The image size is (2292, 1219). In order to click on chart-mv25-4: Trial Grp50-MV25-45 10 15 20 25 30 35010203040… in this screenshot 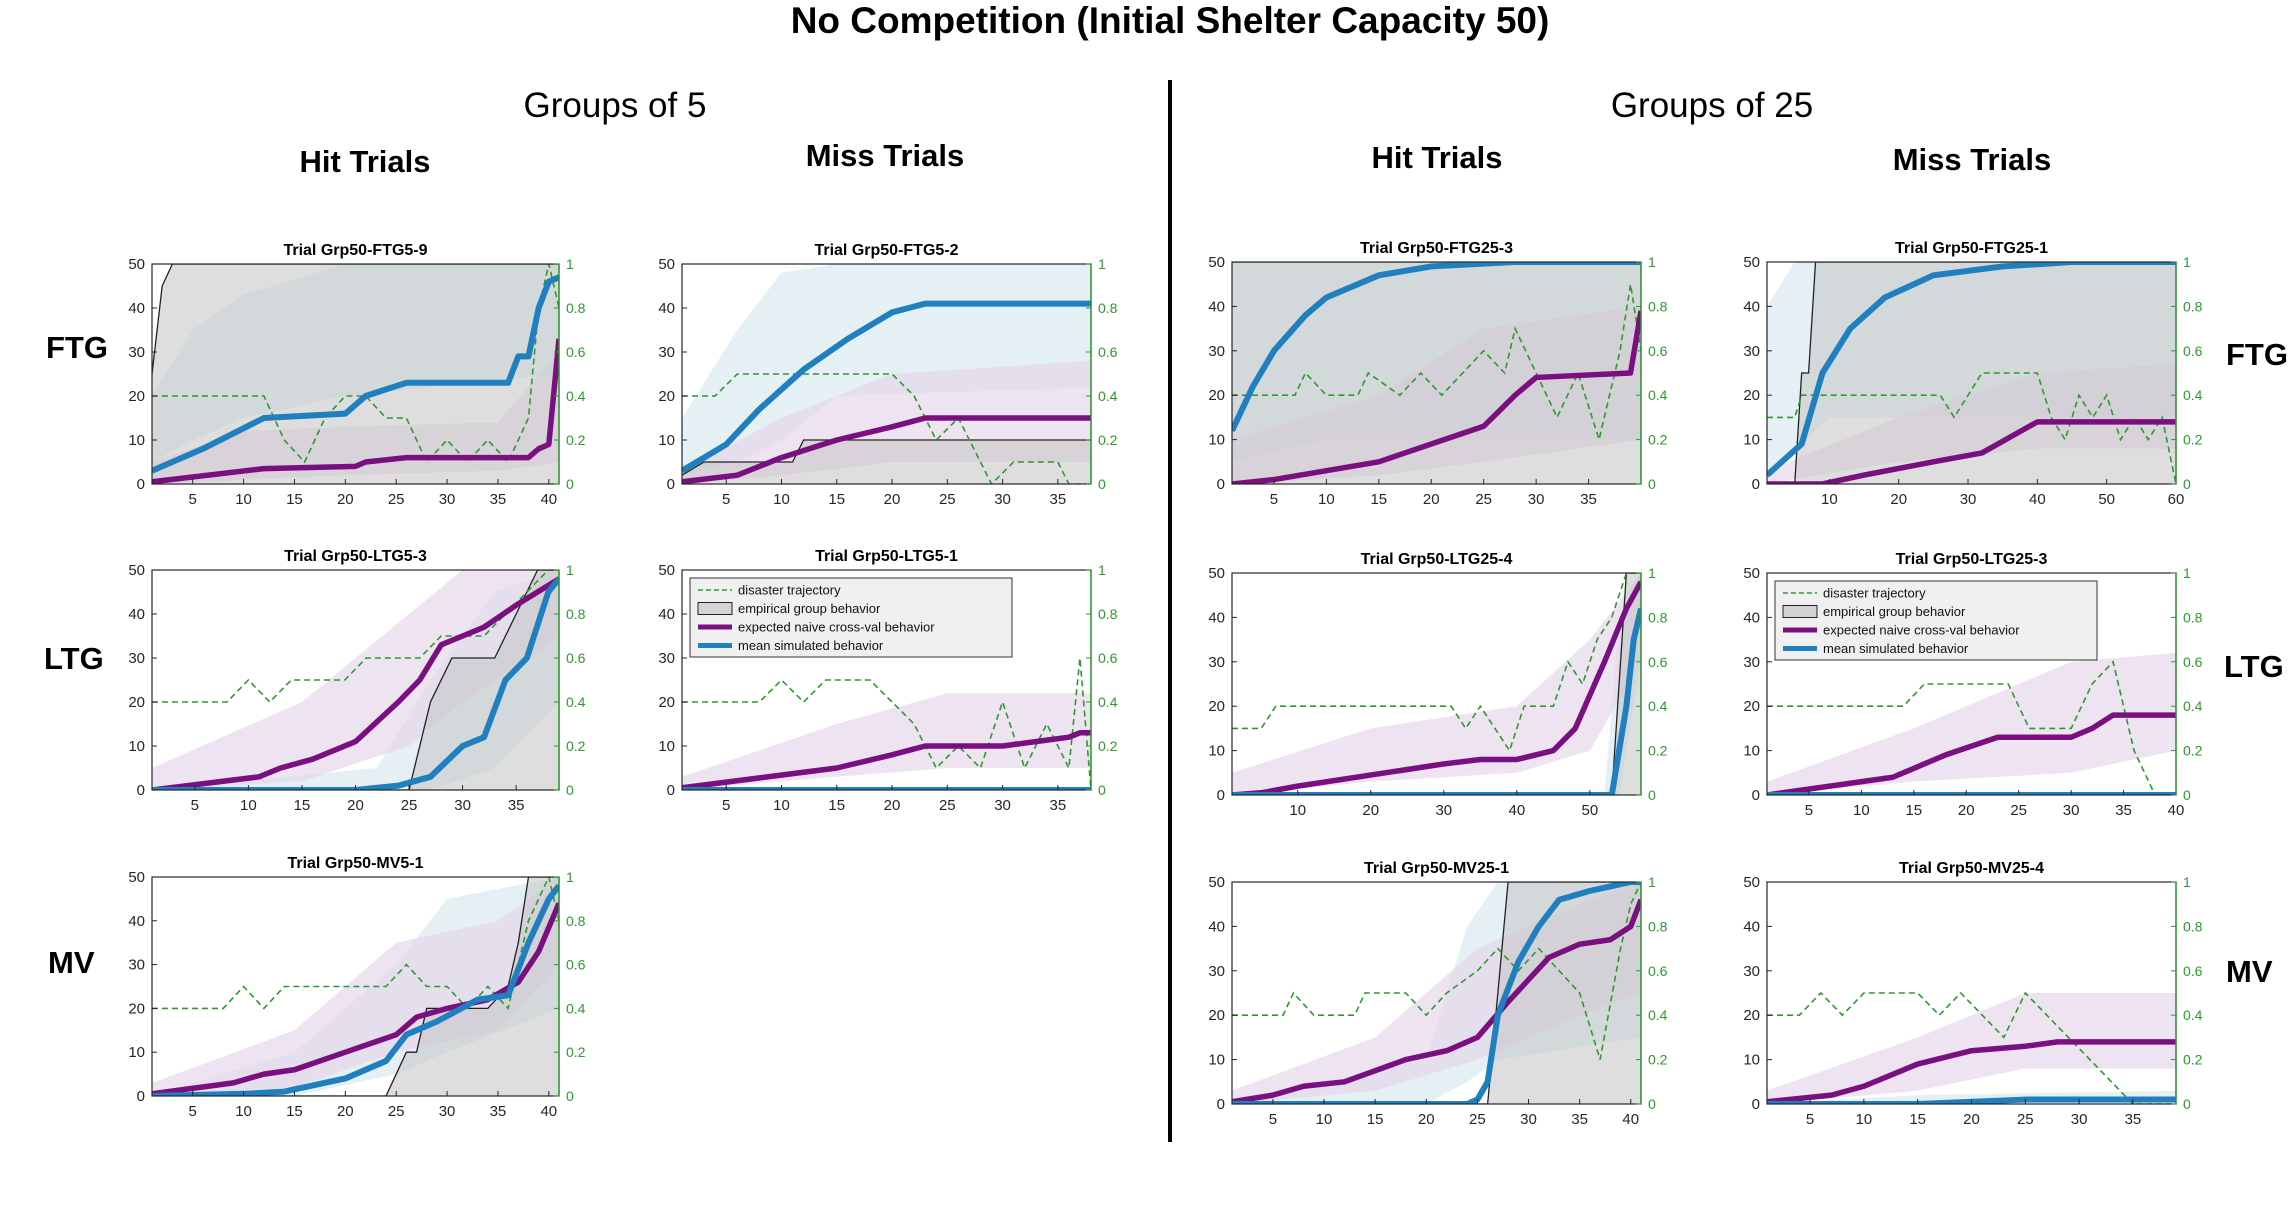, I will do `click(1972, 994)`.